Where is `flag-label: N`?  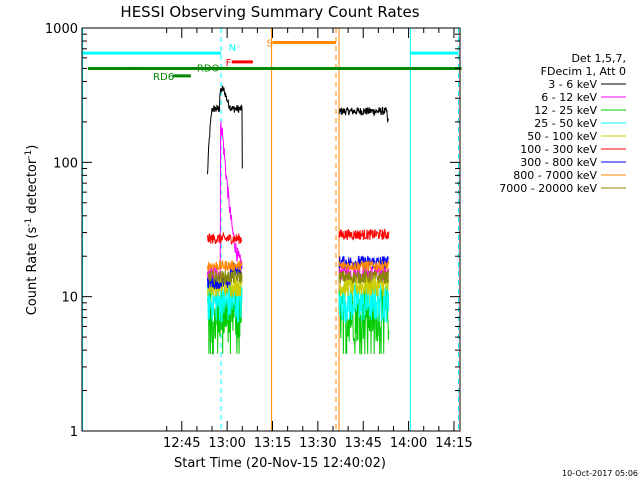
flag-label: N is located at coordinates (232, 48).